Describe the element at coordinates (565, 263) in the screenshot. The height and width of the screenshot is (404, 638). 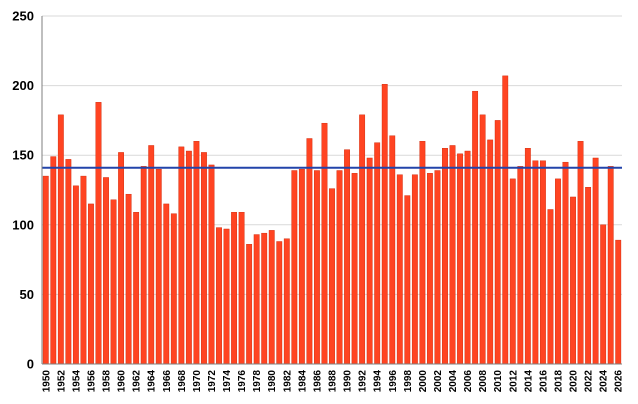
I see `bar-2019` at that location.